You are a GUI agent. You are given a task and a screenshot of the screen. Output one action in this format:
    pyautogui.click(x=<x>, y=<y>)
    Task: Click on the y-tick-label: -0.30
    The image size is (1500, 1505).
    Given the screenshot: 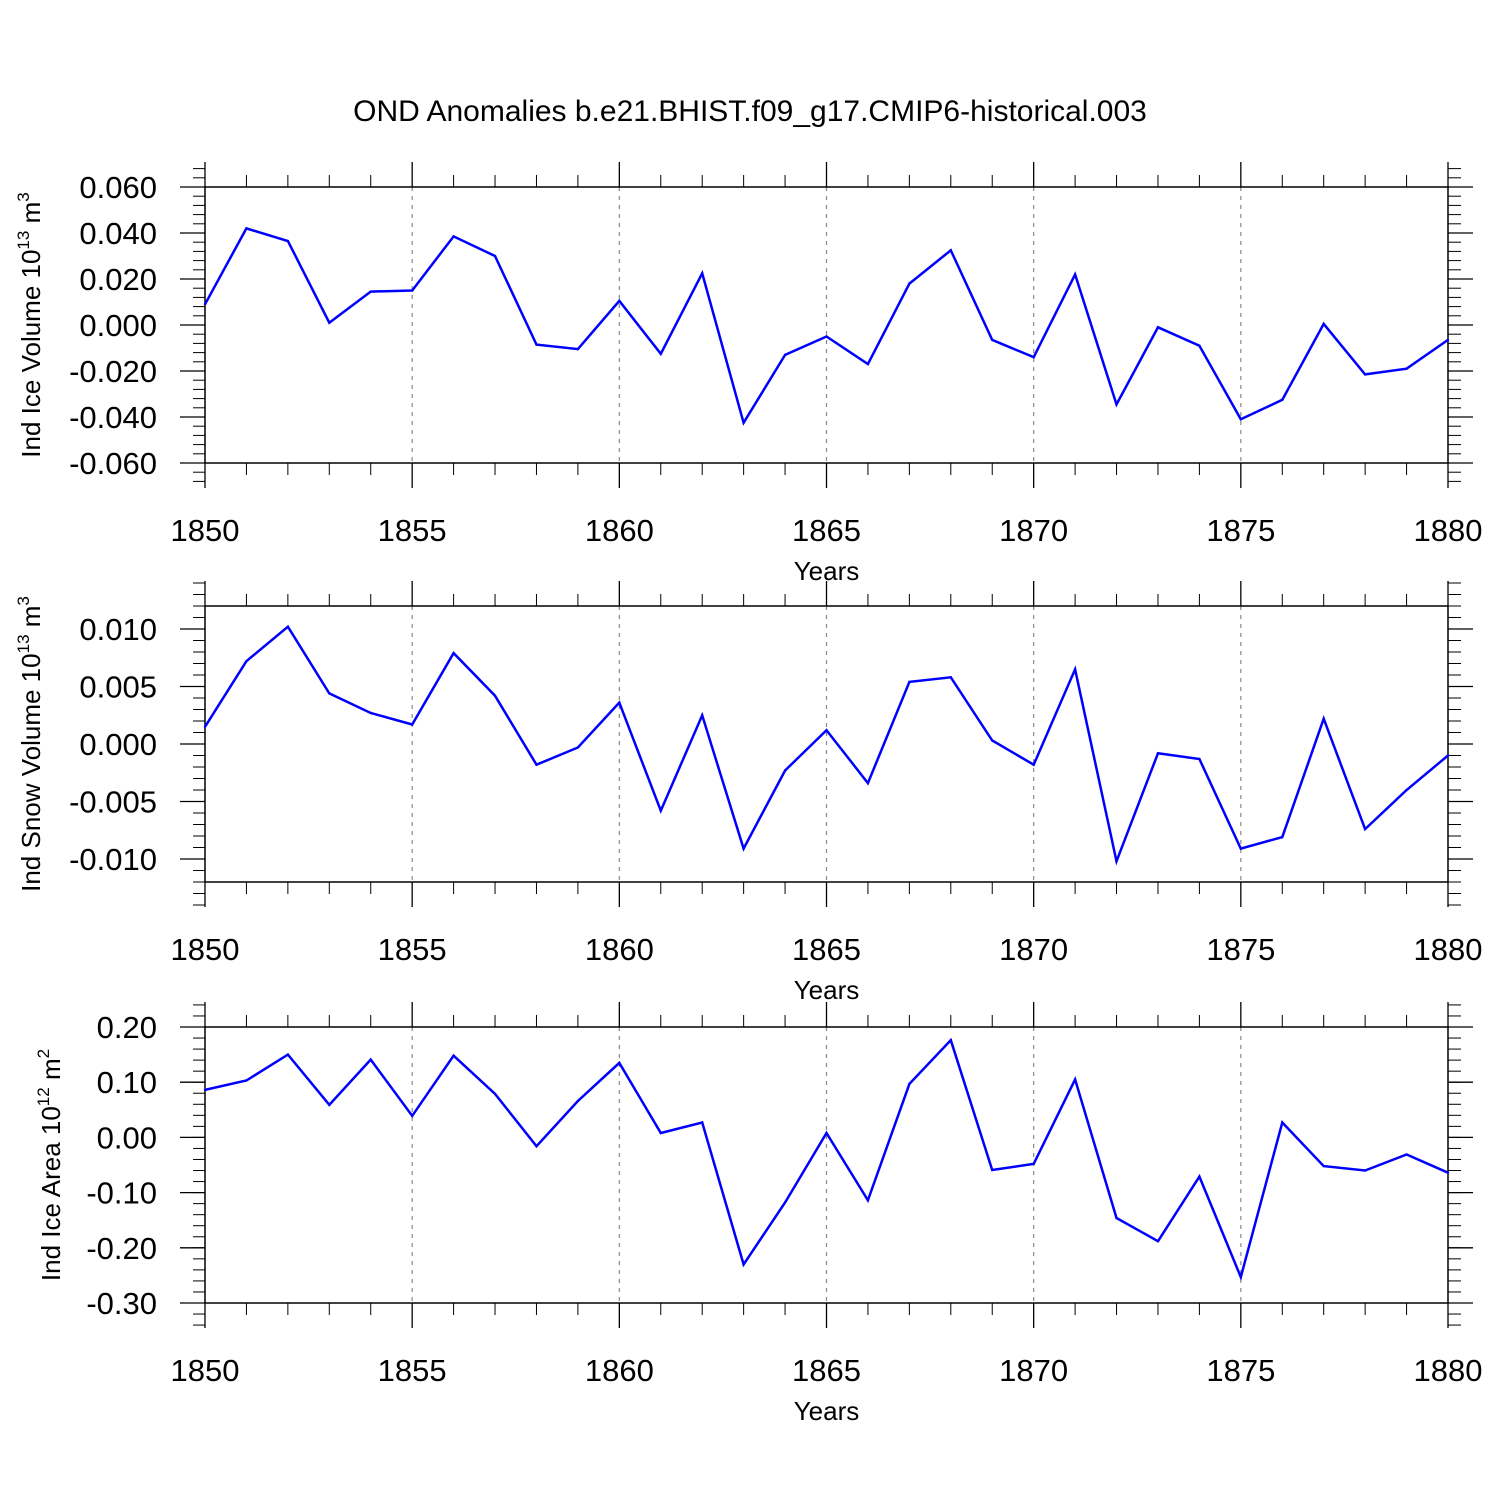 What is the action you would take?
    pyautogui.click(x=121, y=1303)
    